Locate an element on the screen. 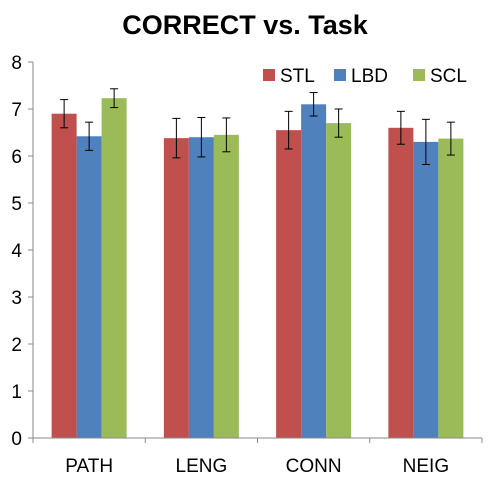 This screenshot has width=490, height=495. x-tick-label: NEIG is located at coordinates (426, 466).